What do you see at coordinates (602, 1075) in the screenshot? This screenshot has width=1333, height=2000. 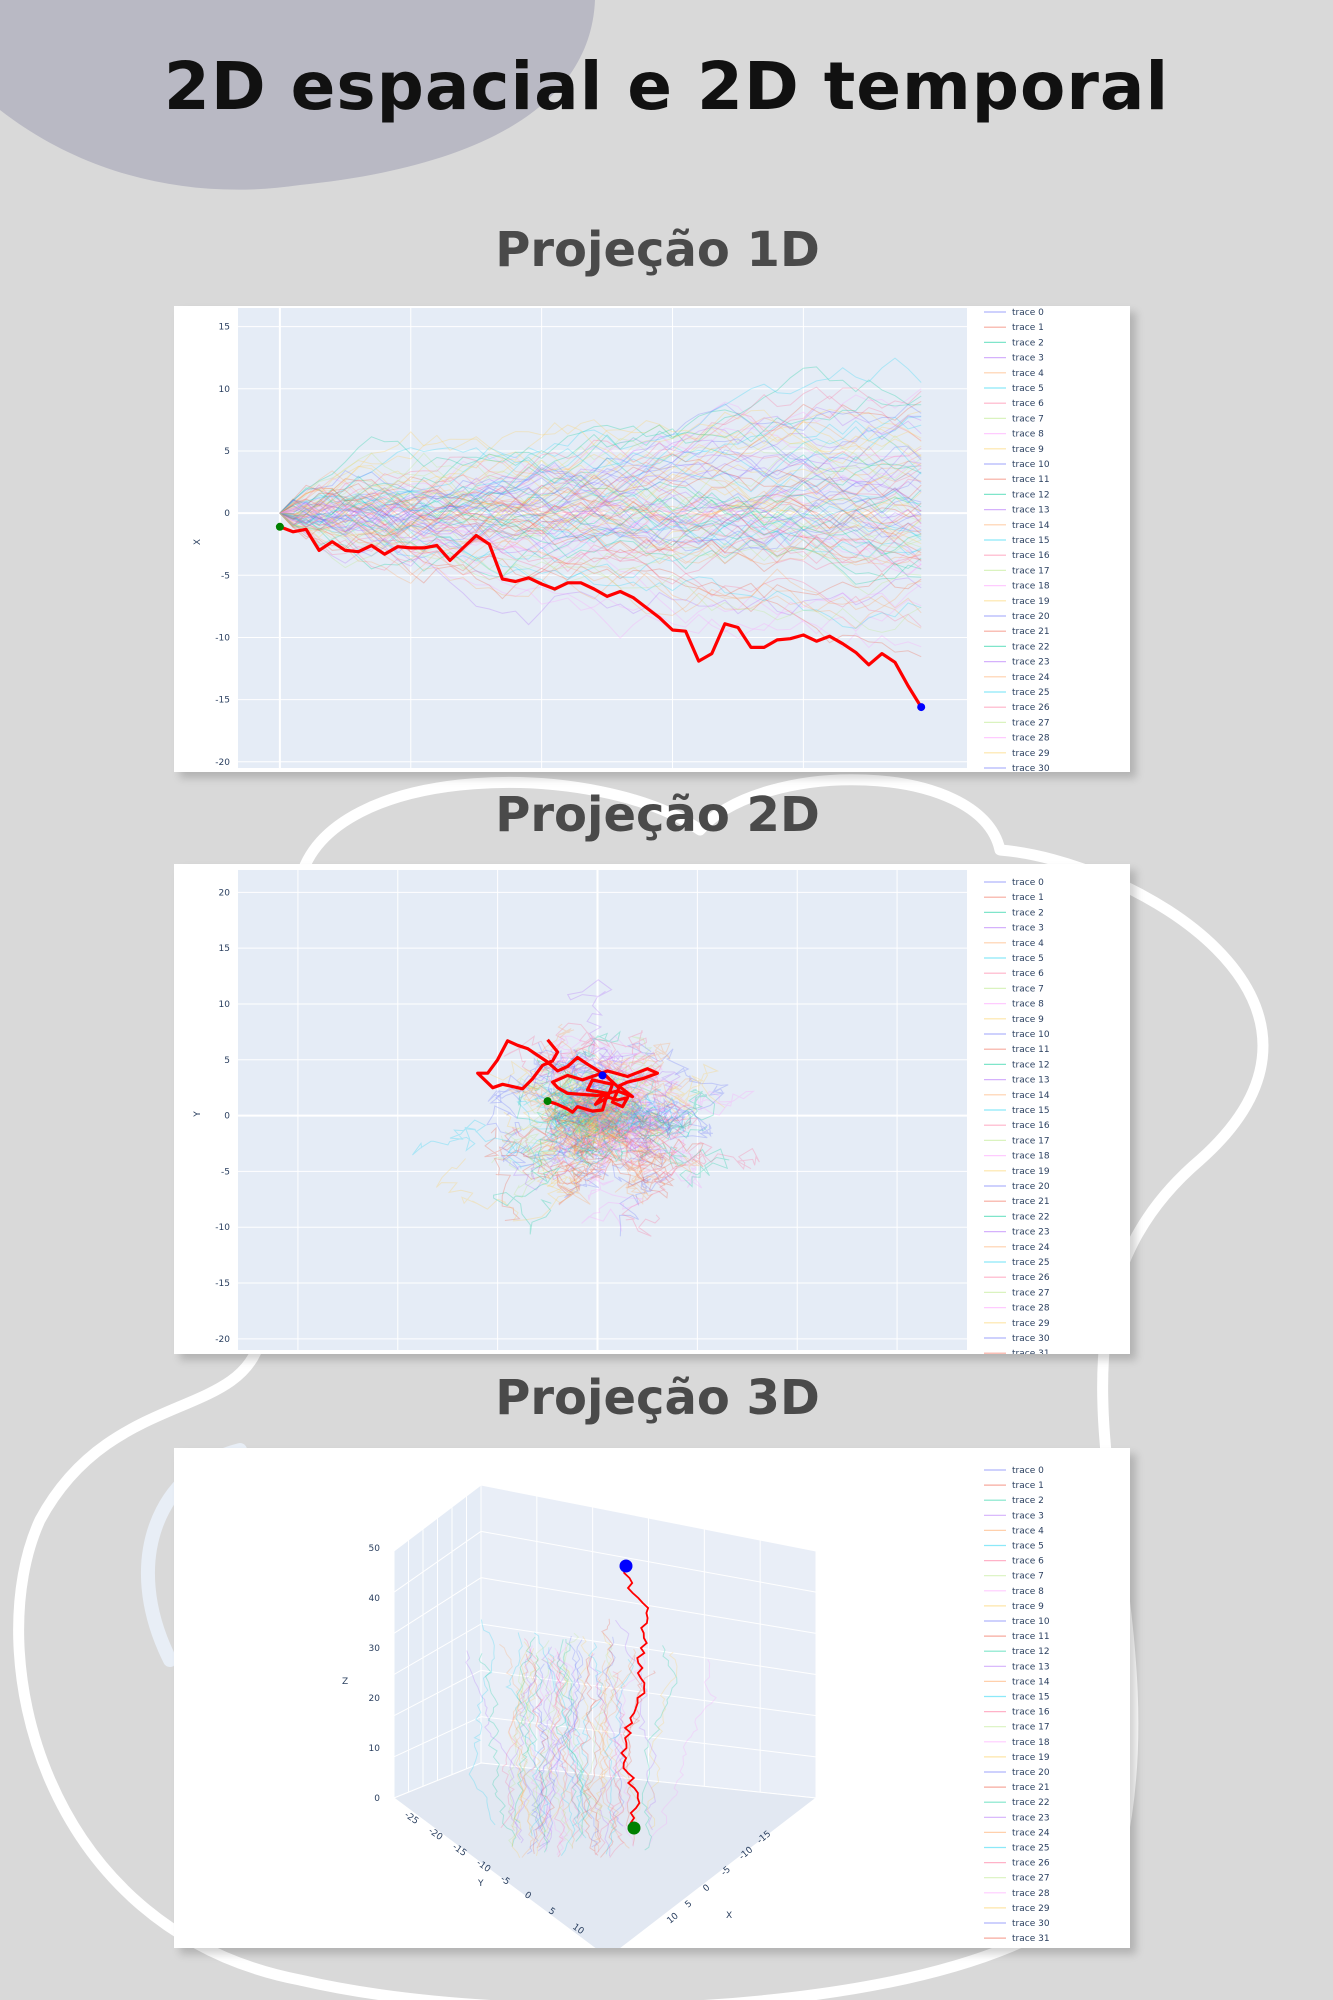 I see `end-marker` at bounding box center [602, 1075].